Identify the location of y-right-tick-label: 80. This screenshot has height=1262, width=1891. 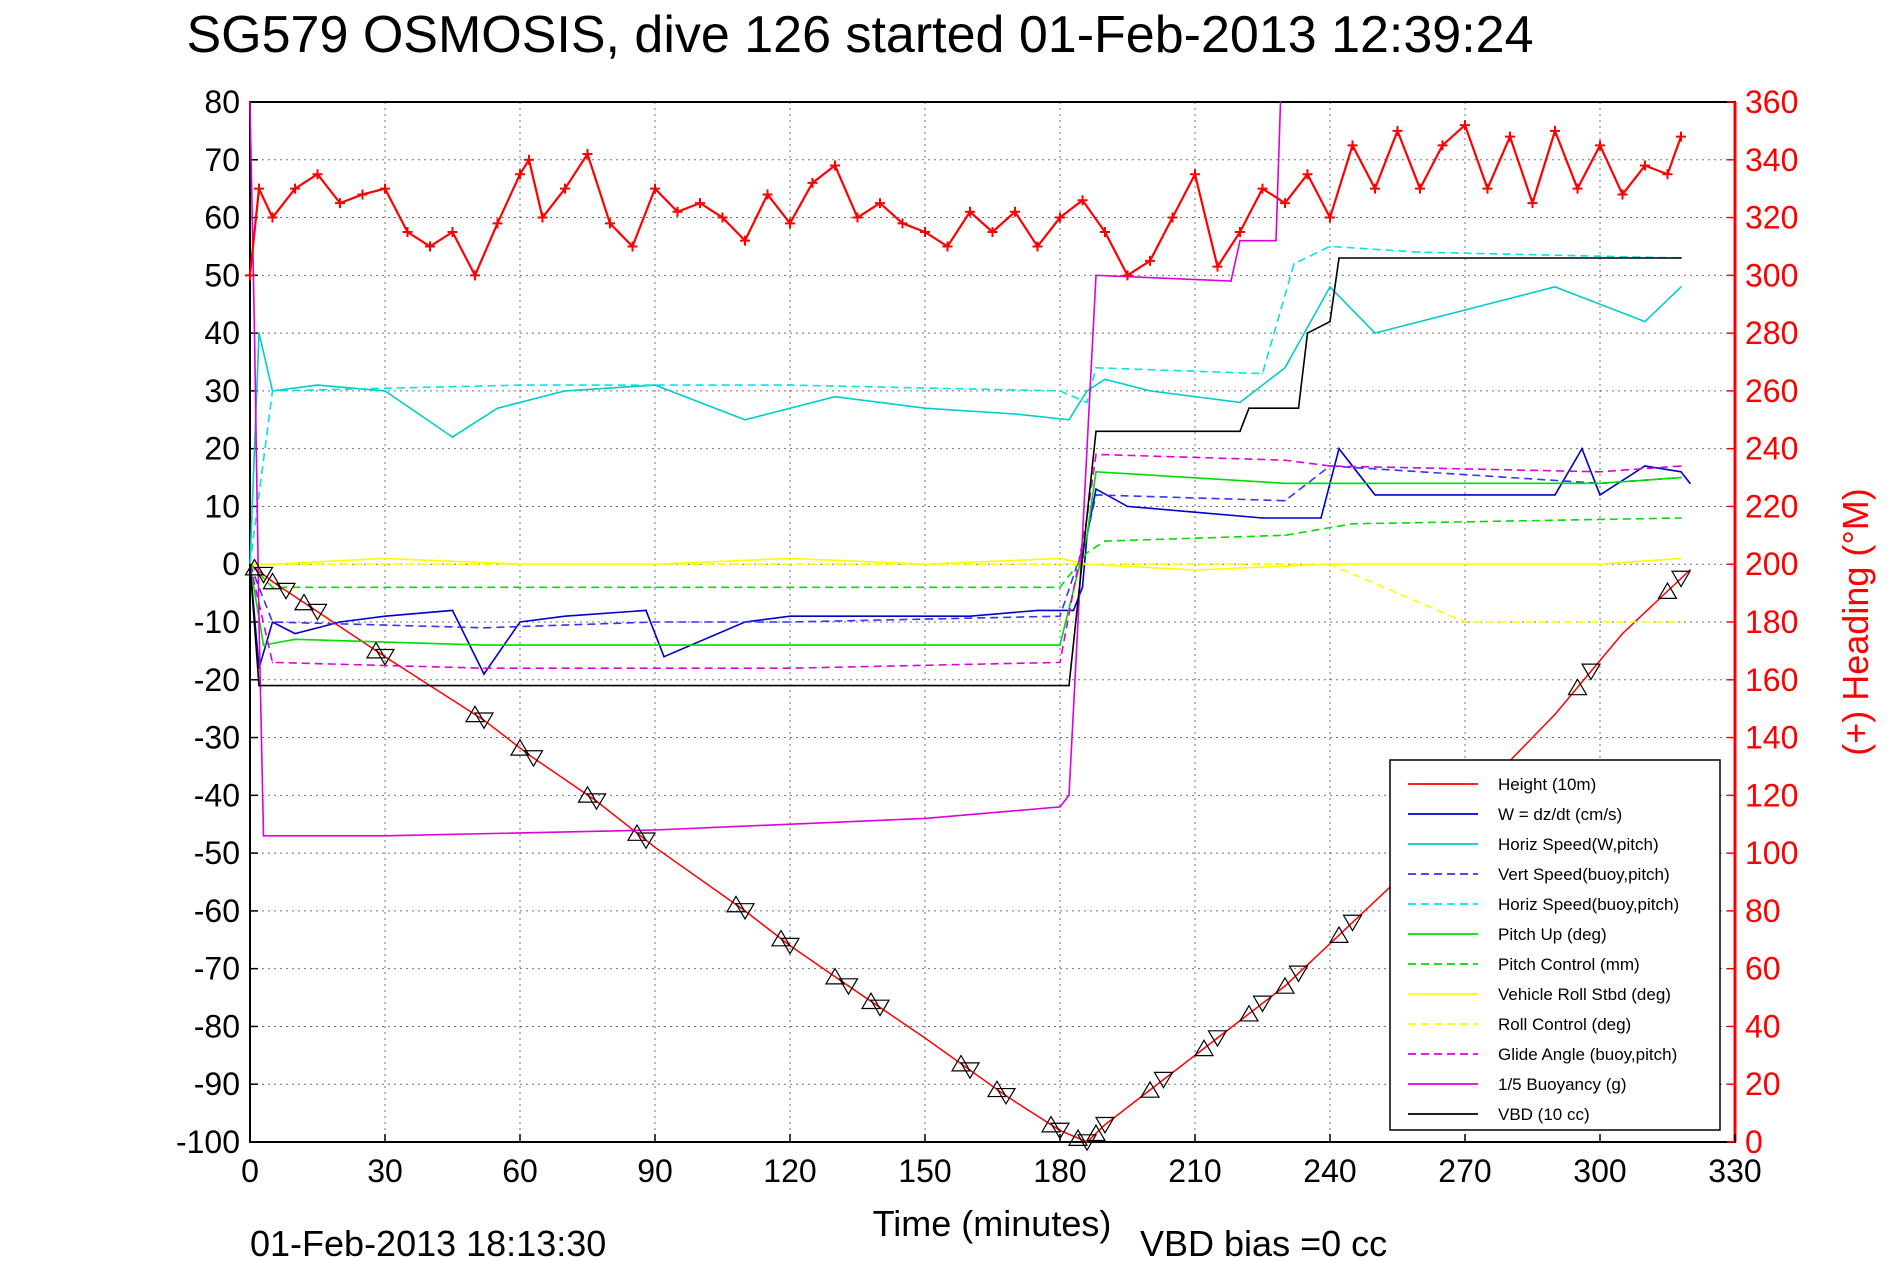
(1763, 911).